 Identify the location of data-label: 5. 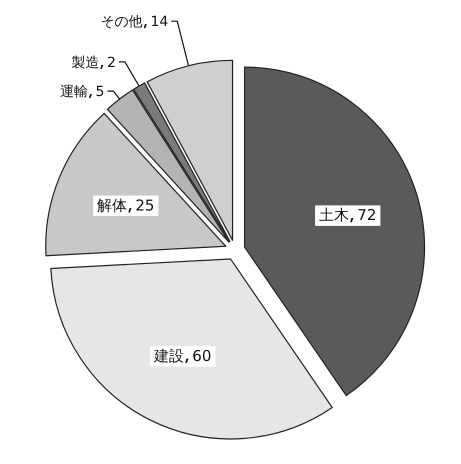
(100, 92).